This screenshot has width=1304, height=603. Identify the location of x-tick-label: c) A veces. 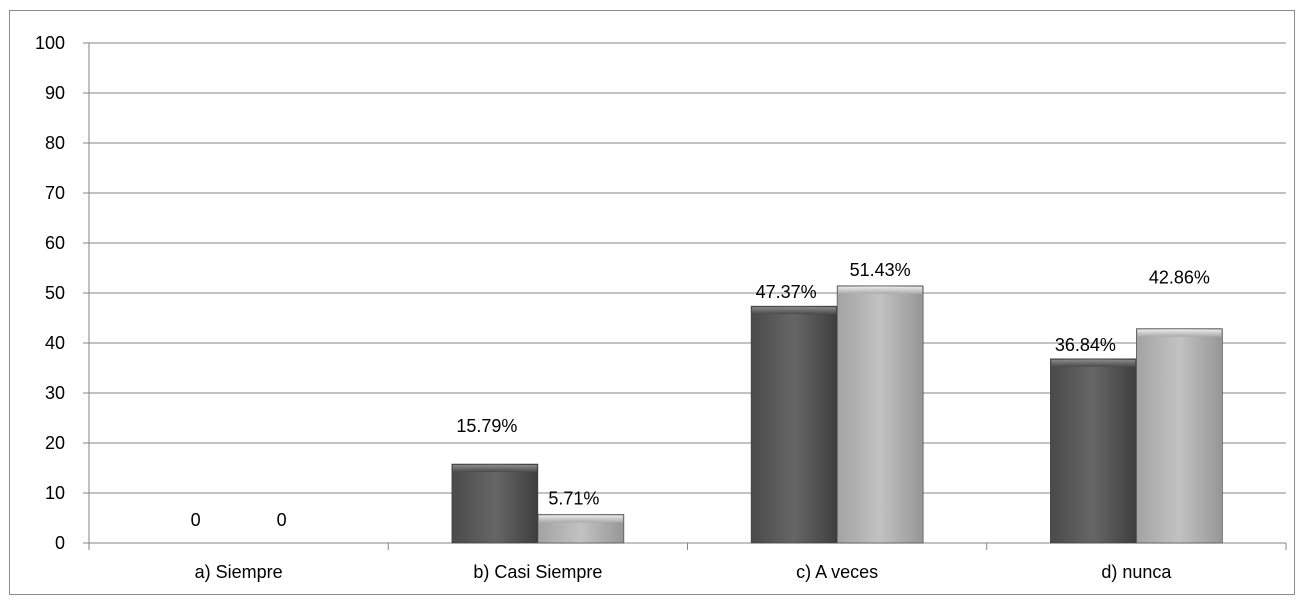
(837, 572).